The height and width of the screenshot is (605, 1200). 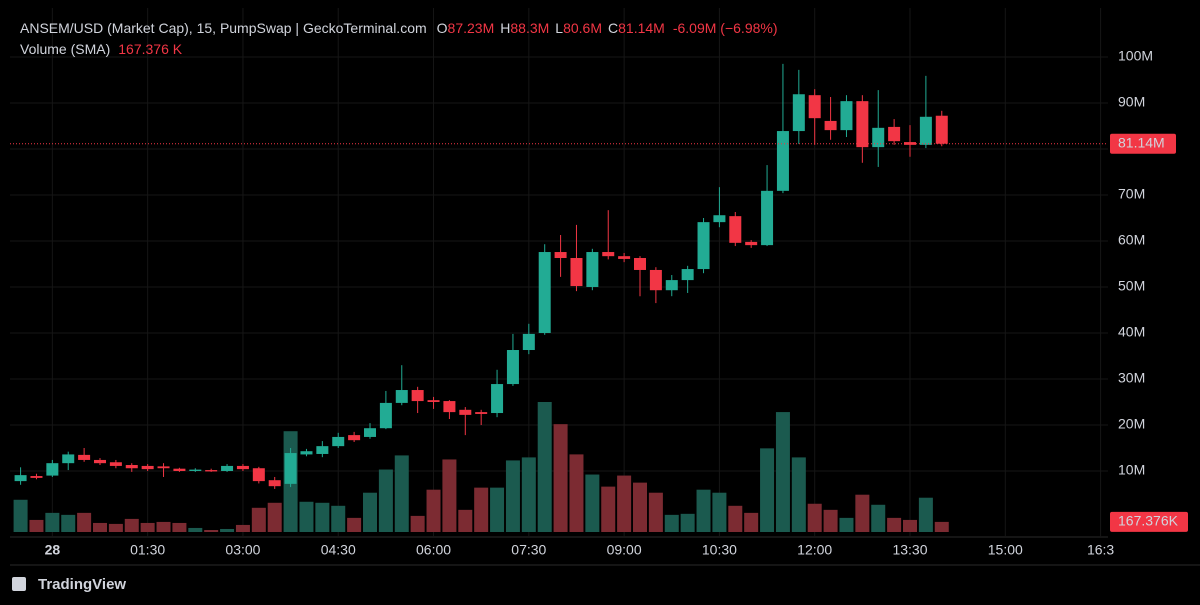 What do you see at coordinates (1141, 142) in the screenshot?
I see `last-price-label: 81.14M` at bounding box center [1141, 142].